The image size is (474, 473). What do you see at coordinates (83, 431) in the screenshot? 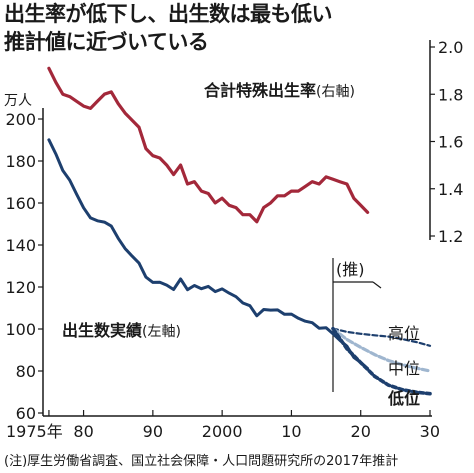
I see `x-tick-label: 80` at bounding box center [83, 431].